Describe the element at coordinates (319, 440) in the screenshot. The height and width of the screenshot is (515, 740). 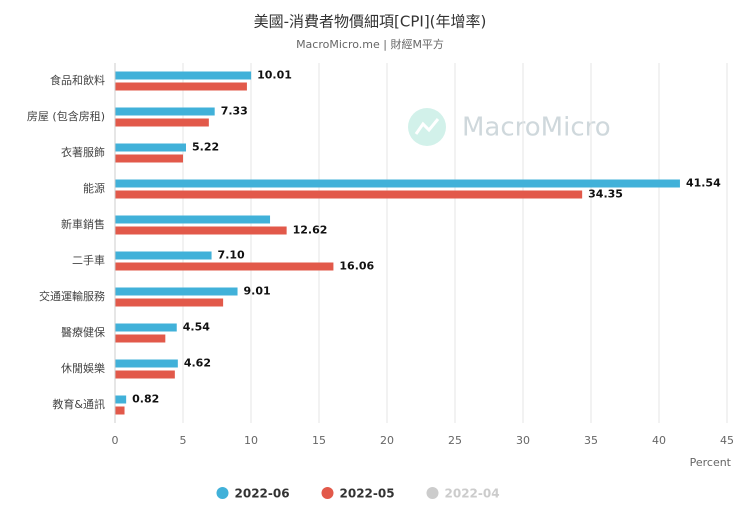
I see `x-tick-label: 15` at that location.